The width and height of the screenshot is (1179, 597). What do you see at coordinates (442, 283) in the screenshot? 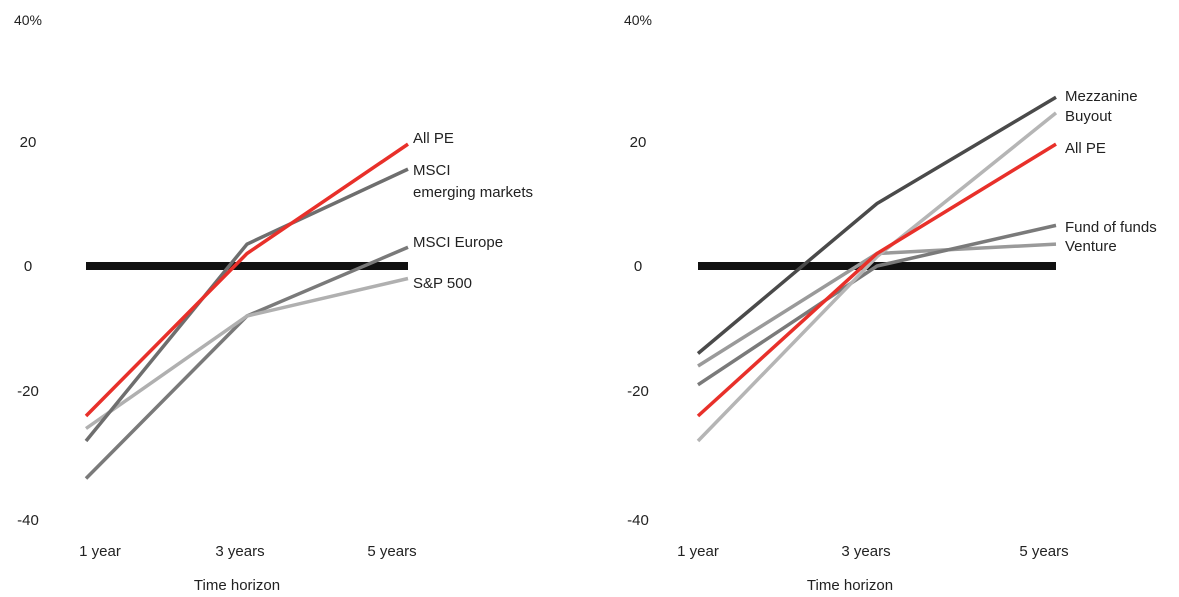
I see `series-label: S&P 500` at bounding box center [442, 283].